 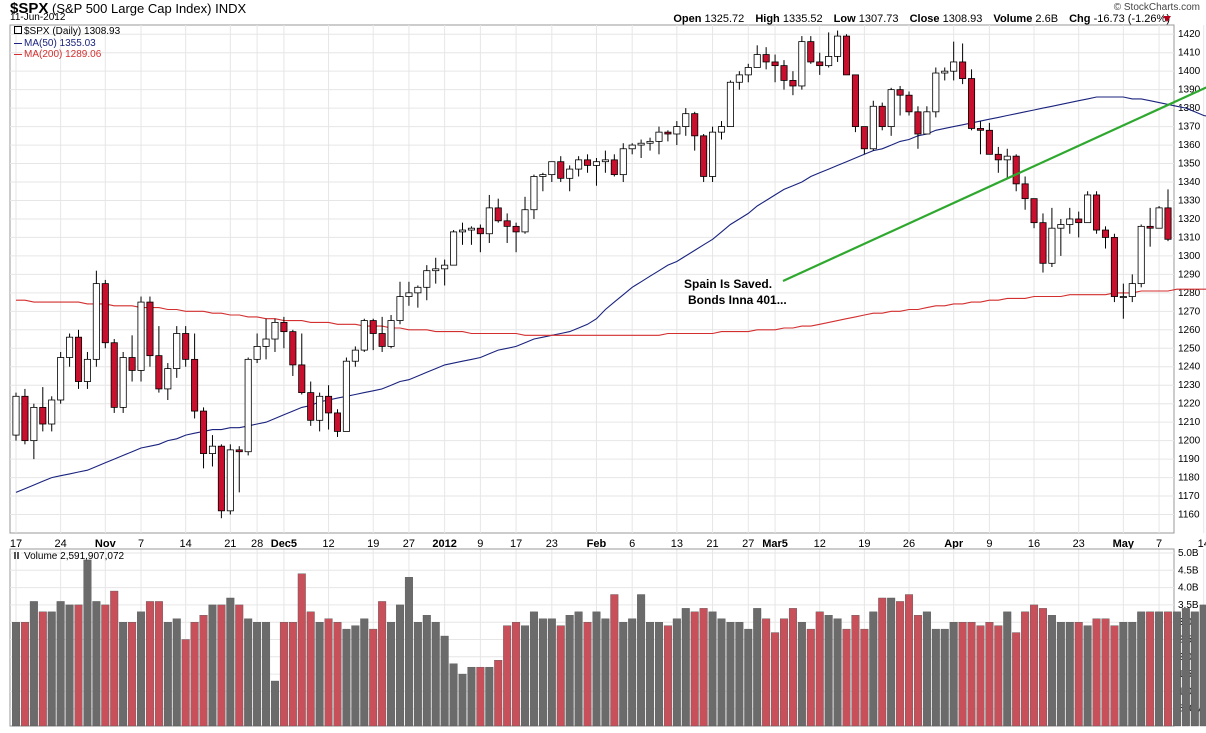 I want to click on volume-tick-label: 500M, so click(x=1190, y=709).